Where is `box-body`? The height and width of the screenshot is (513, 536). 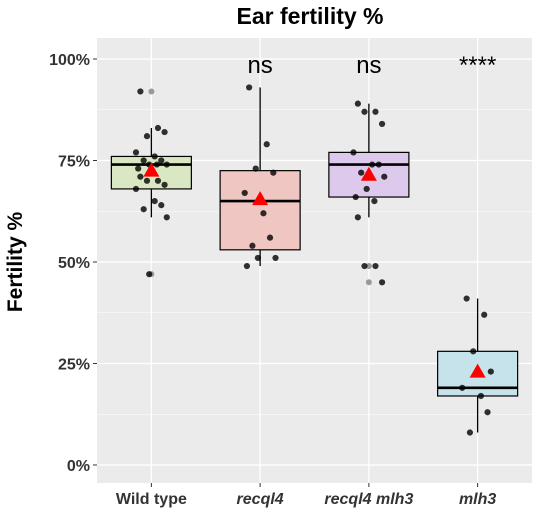
box-body is located at coordinates (260, 210).